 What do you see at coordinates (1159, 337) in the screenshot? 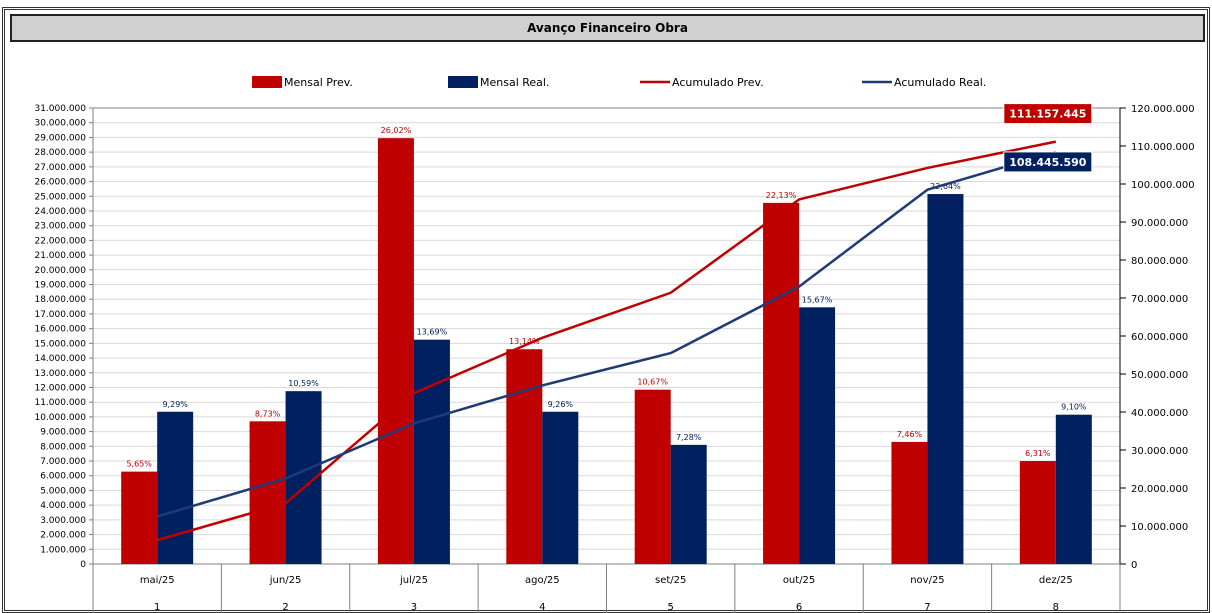
I see `right-axis-tick-label: 60.000.000` at bounding box center [1159, 337].